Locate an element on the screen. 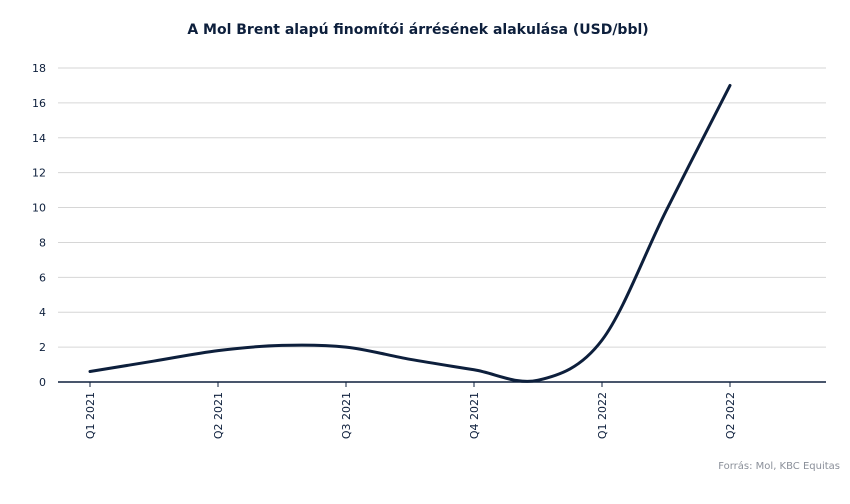  x-tick-label: Q3 2021 is located at coordinates (346, 415).